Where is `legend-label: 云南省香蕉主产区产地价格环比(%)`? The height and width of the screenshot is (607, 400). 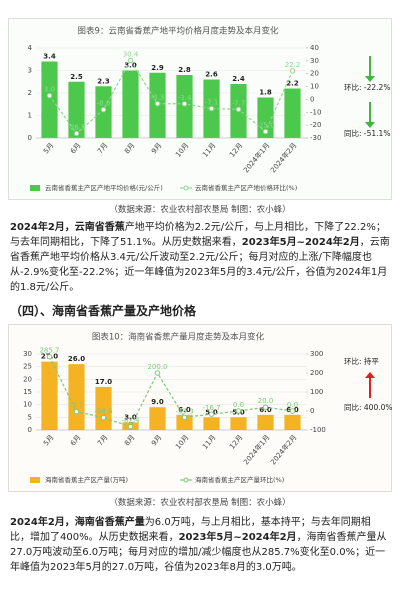 legend-label: 云南省香蕉主产区产地价格环比(%) is located at coordinates (246, 187).